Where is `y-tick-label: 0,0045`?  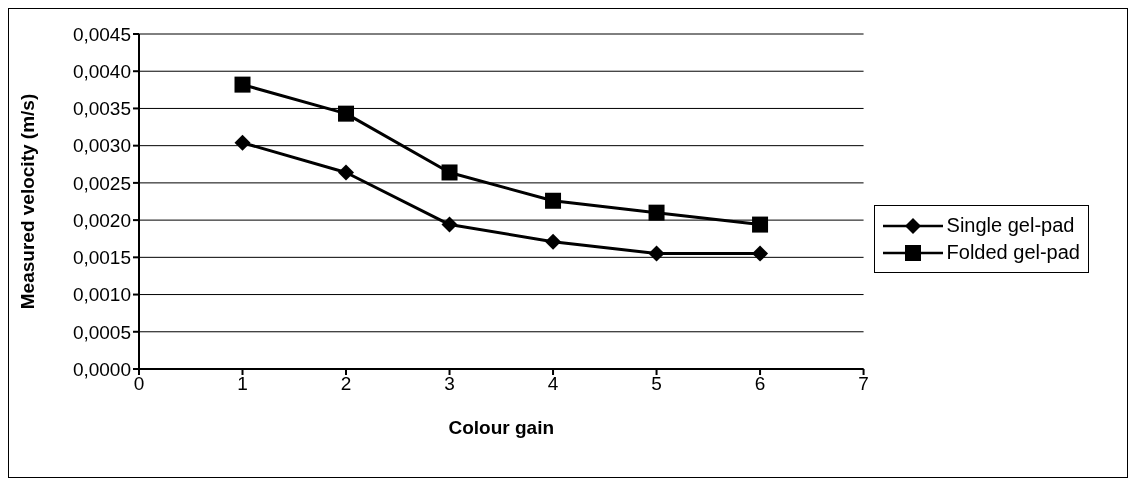 y-tick-label: 0,0045 is located at coordinates (101, 34).